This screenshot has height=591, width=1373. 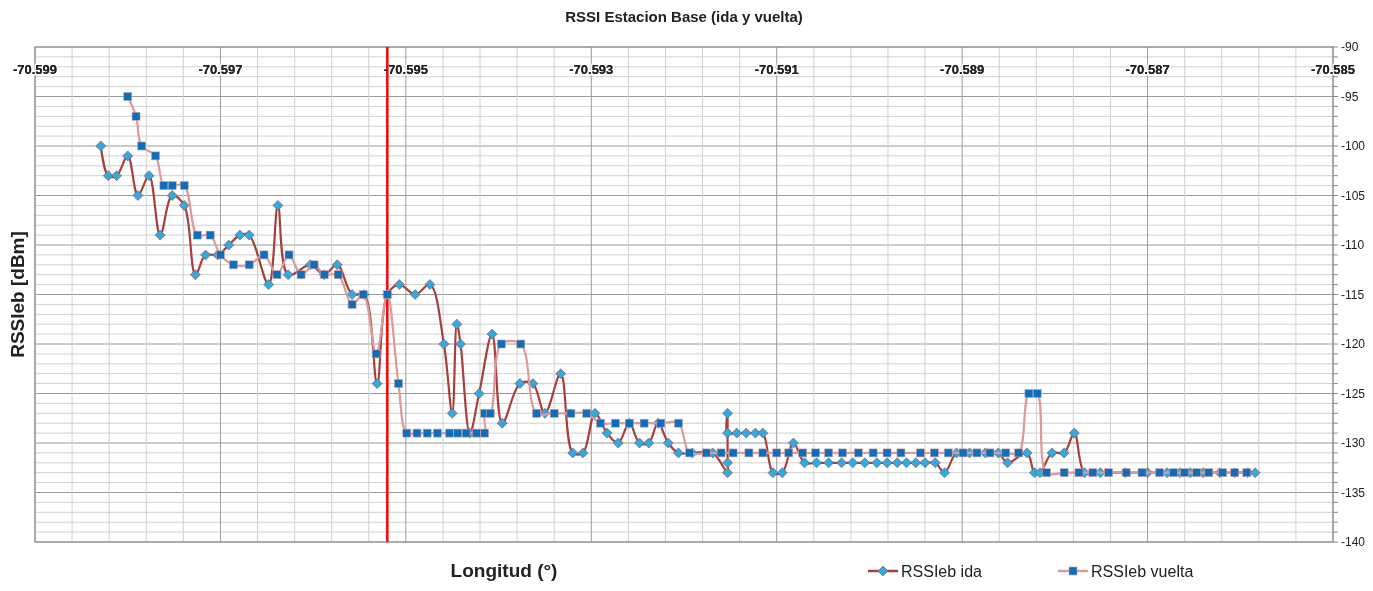 I want to click on y-axis-title: RSSIeb [dBm], so click(x=17, y=294).